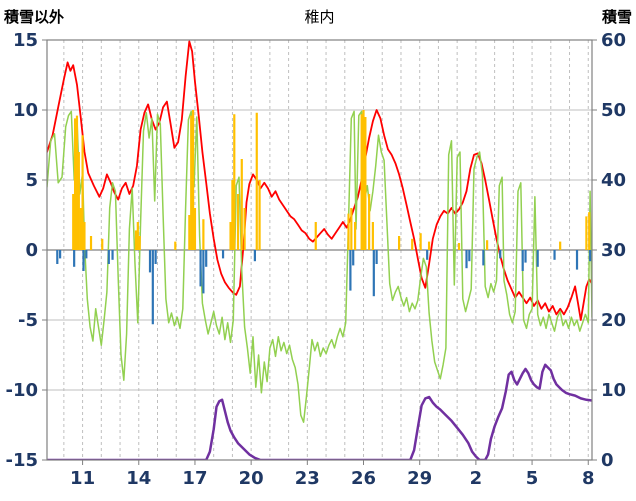  I want to click on right-y-tick-label: 50, so click(613, 110).